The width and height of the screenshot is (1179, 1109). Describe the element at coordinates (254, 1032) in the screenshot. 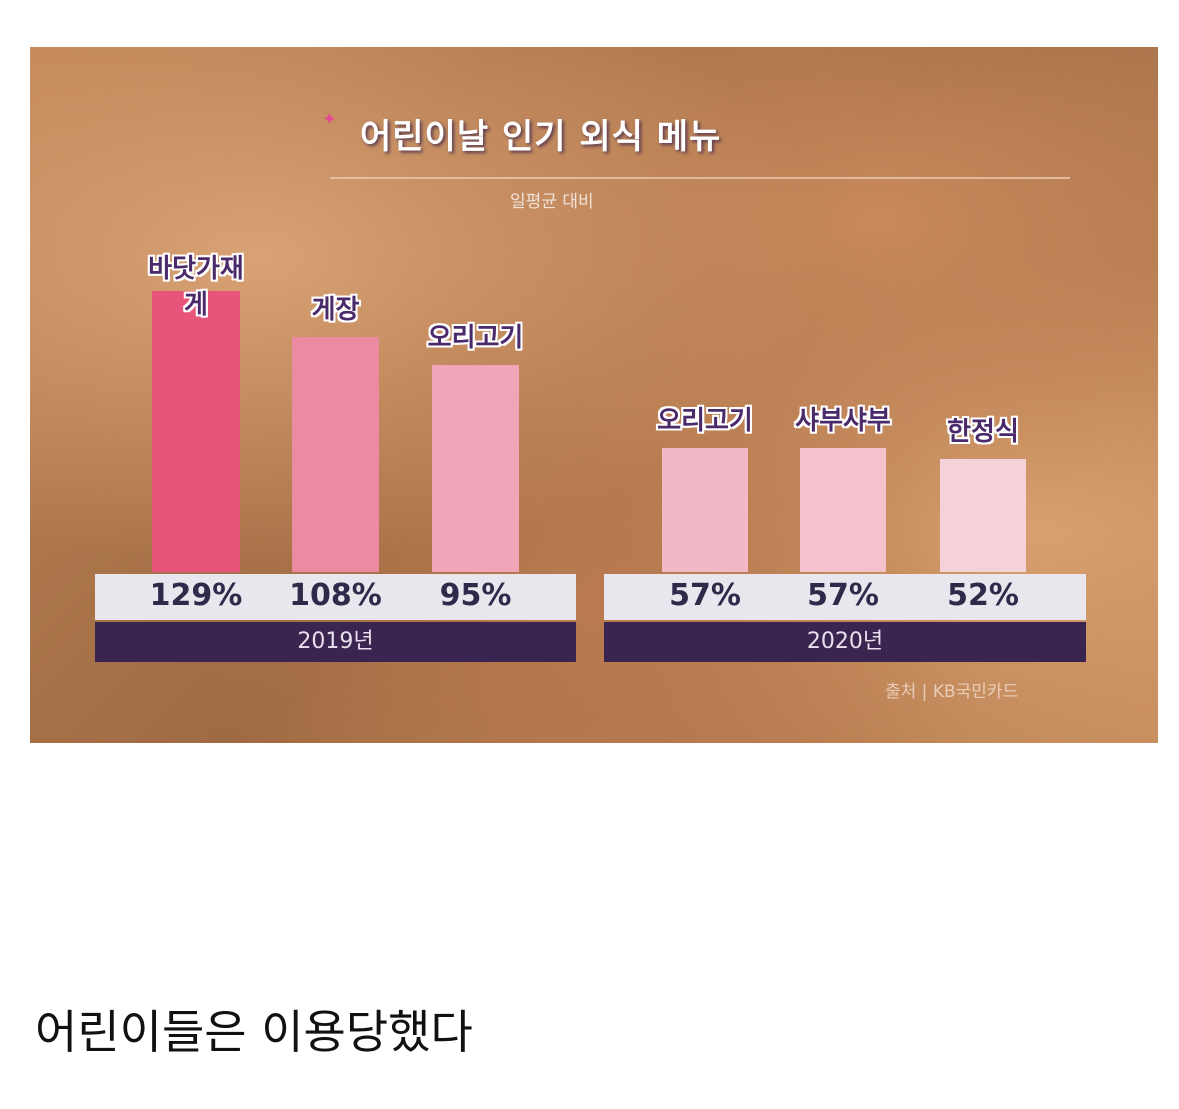

I see `post-caption: 어린이들은 이용당했다` at that location.